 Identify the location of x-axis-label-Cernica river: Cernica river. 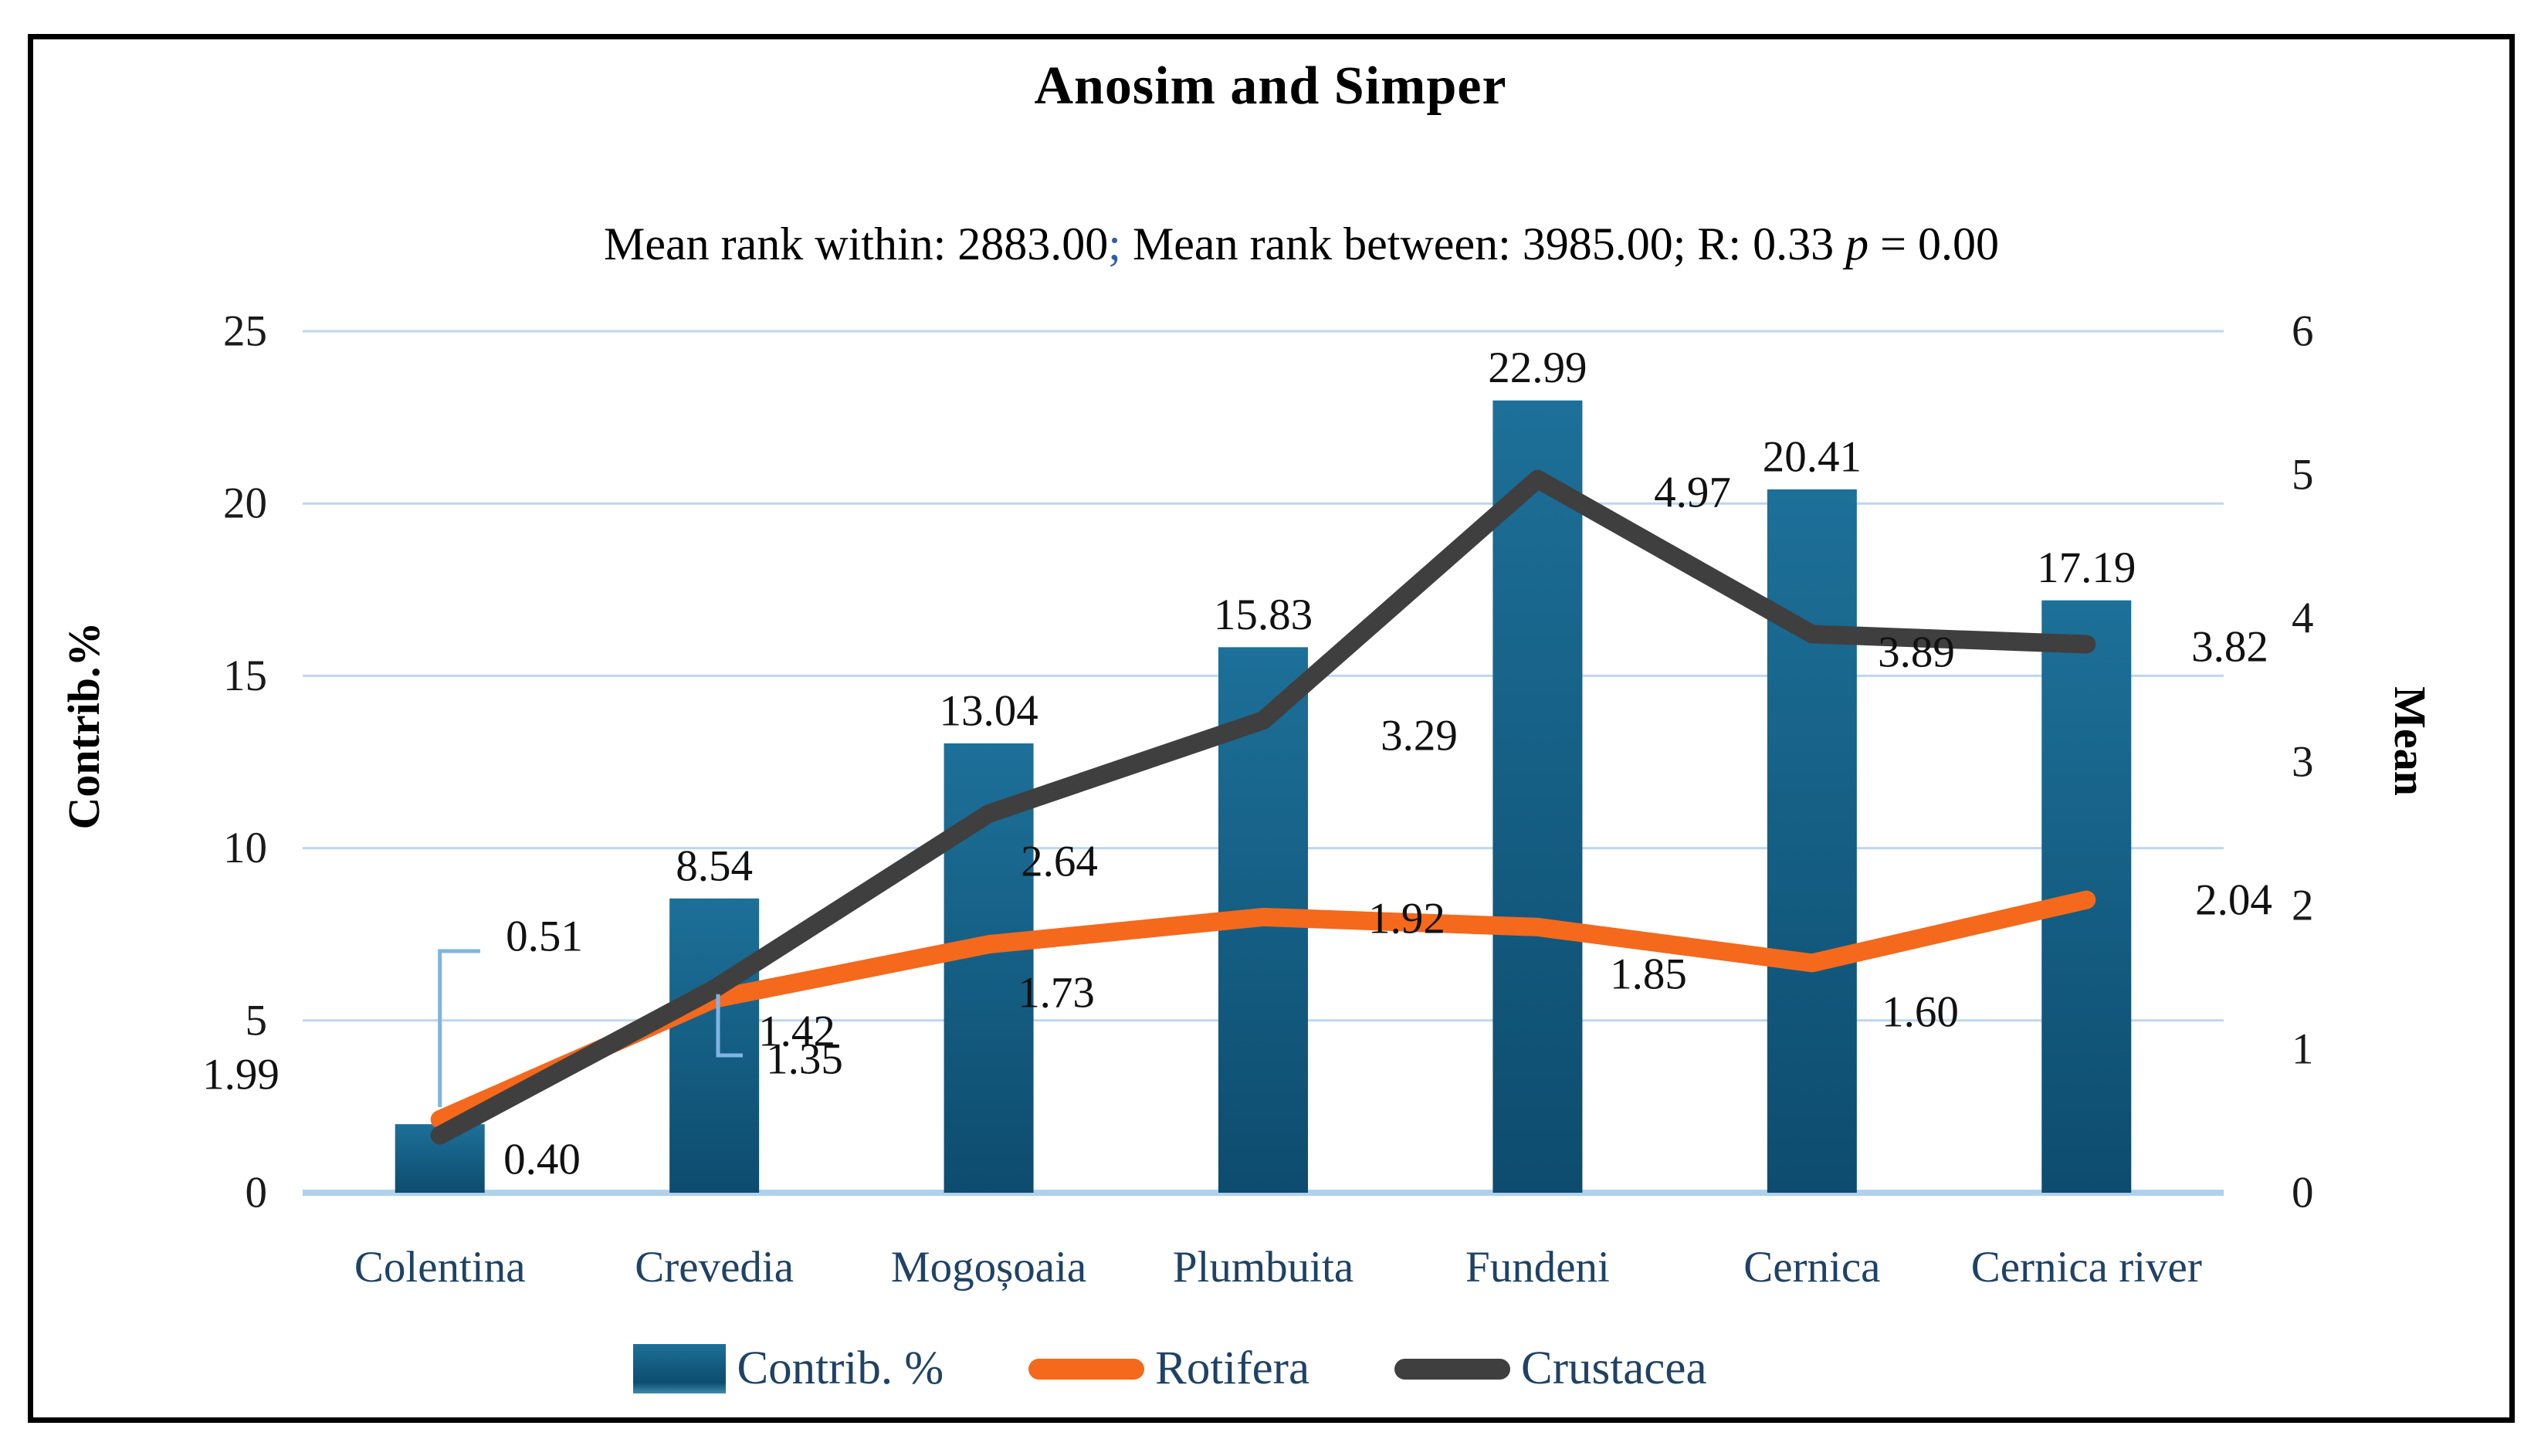
(2086, 1267).